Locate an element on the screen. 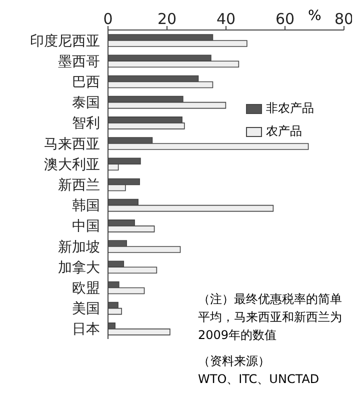  annotation: （注）最终优惠税率的简单平均，马来西亚和新西兰为2009年的数值 is located at coordinates (270, 317).